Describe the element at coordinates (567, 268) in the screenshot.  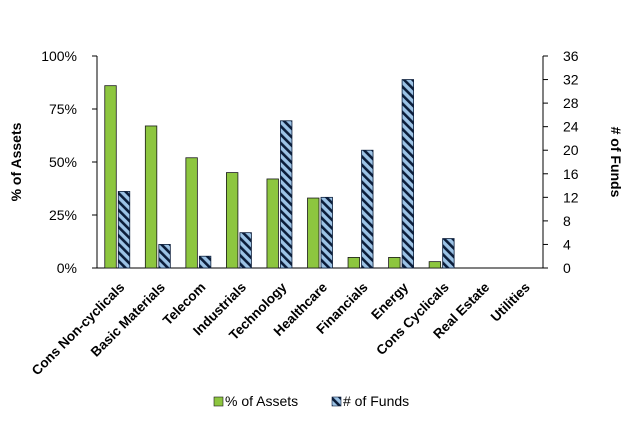
I see `right-tick-label: 0` at that location.